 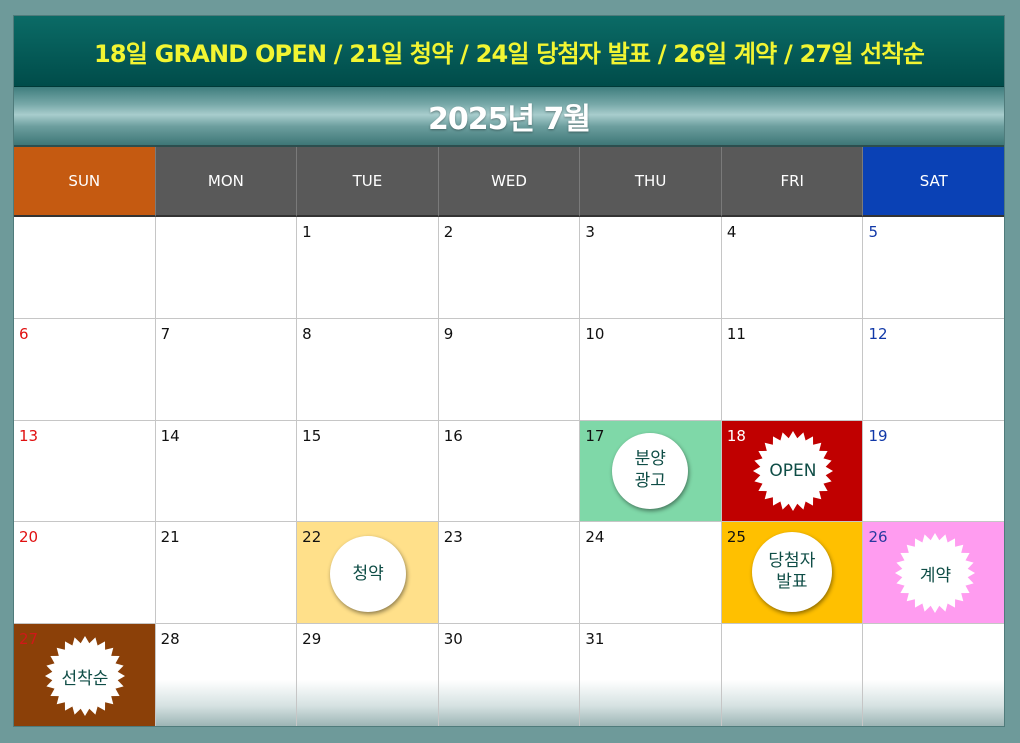 I want to click on day-cell: 13, so click(x=85, y=471).